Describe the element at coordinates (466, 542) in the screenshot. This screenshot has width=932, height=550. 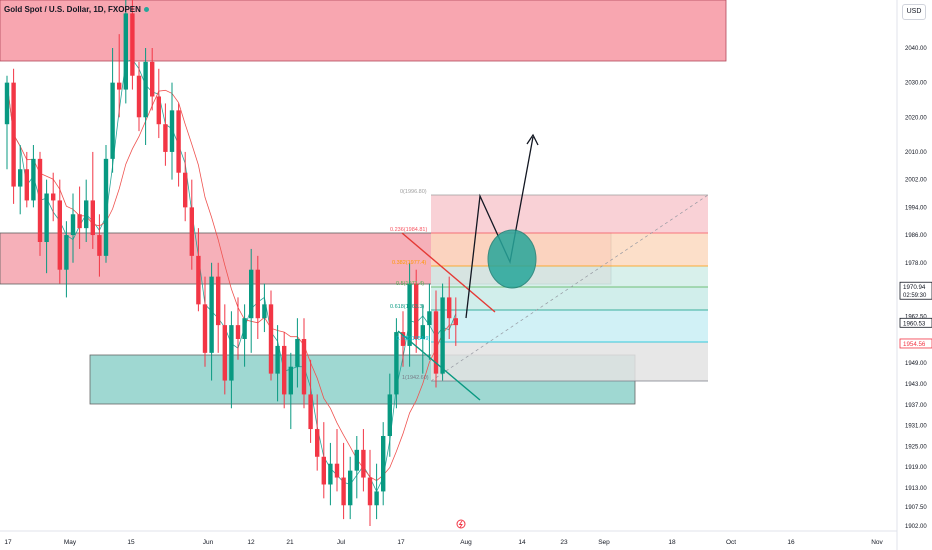
I see `time-tick-label: Aug` at that location.